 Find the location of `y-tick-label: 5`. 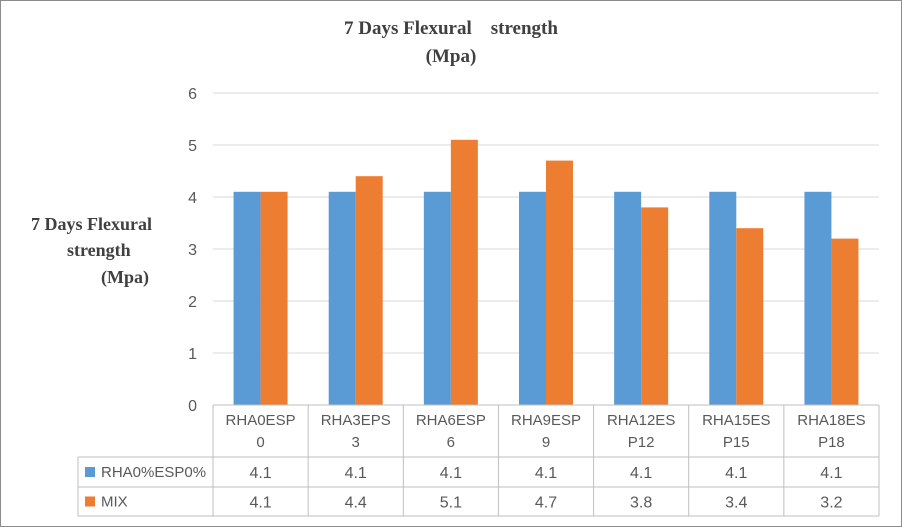

y-tick-label: 5 is located at coordinates (192, 146).